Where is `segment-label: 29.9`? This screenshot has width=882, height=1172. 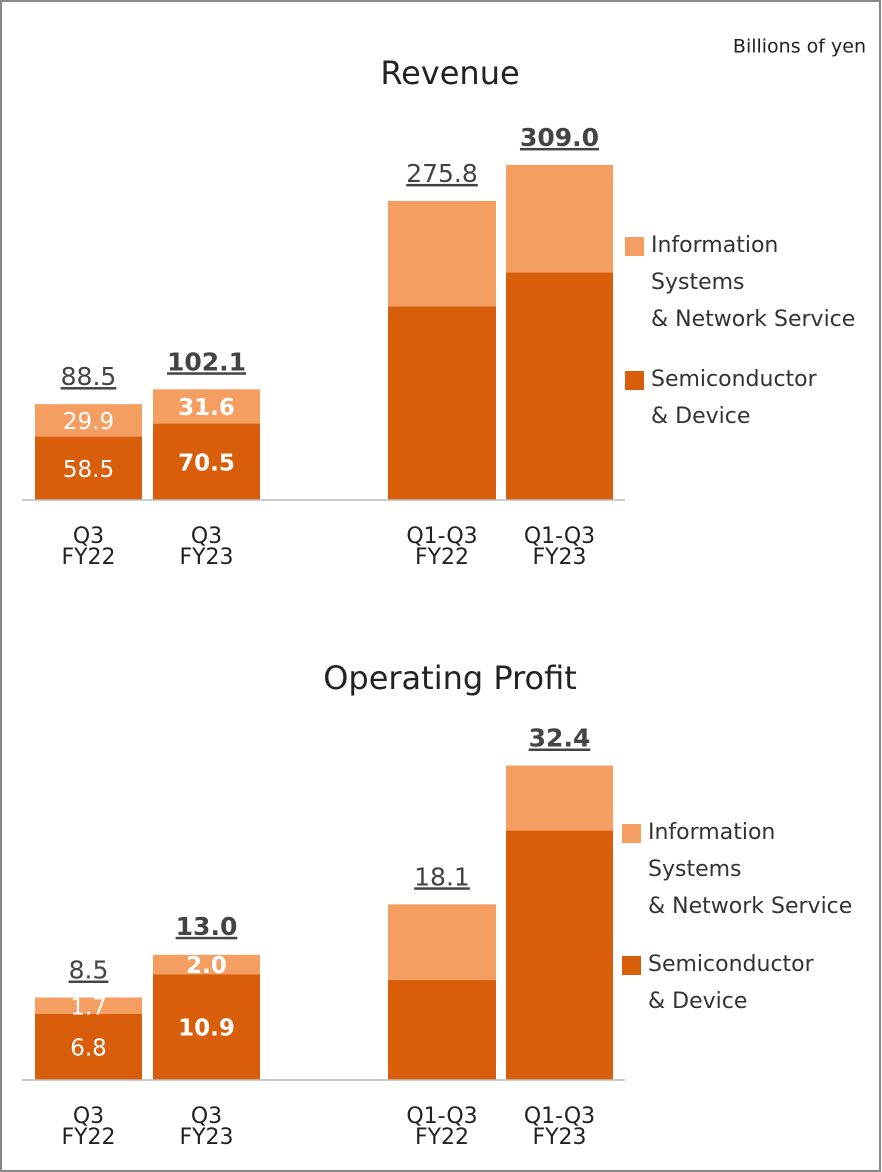
segment-label: 29.9 is located at coordinates (88, 422).